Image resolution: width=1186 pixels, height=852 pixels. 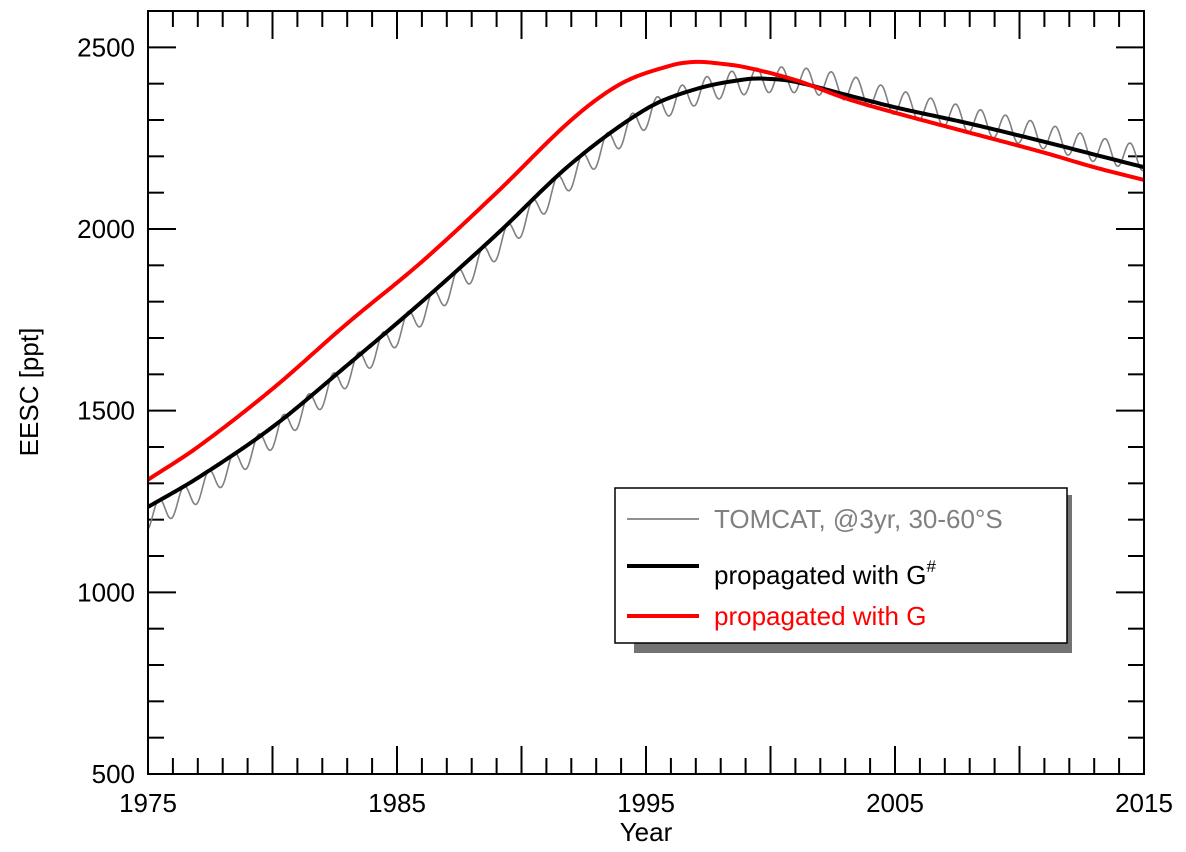 What do you see at coordinates (106, 411) in the screenshot?
I see `y-tick-label: 1500` at bounding box center [106, 411].